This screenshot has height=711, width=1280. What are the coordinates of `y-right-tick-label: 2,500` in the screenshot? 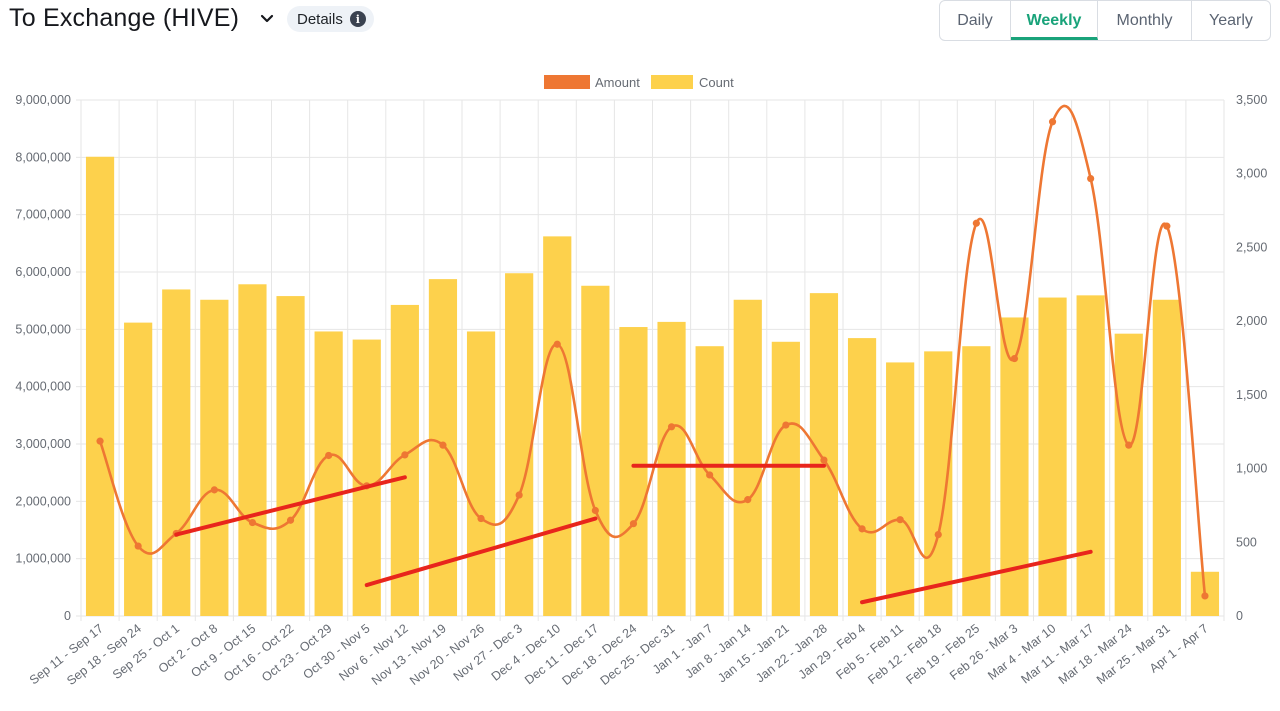 It's located at (1251, 247).